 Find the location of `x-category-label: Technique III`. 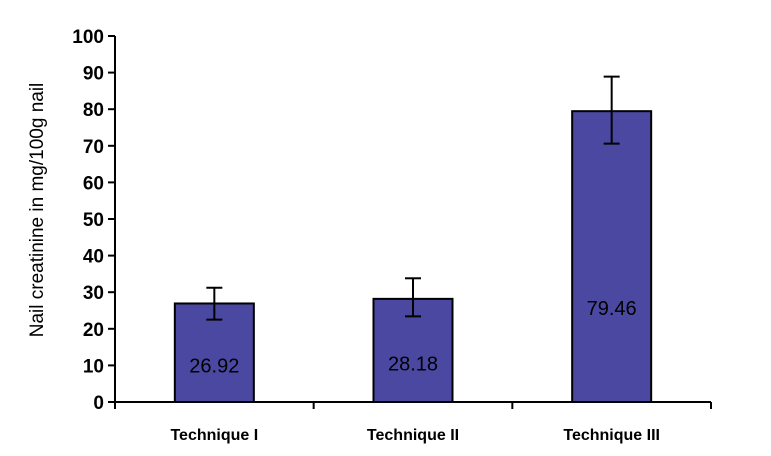

x-category-label: Technique III is located at coordinates (611, 435).